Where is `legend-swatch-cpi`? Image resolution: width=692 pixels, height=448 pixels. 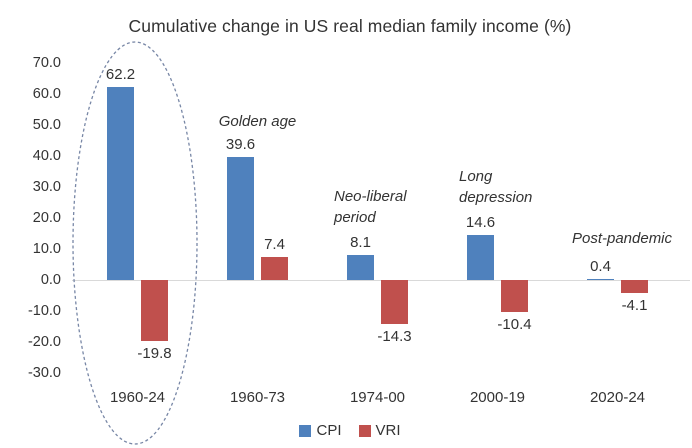
legend-swatch-cpi is located at coordinates (305, 430).